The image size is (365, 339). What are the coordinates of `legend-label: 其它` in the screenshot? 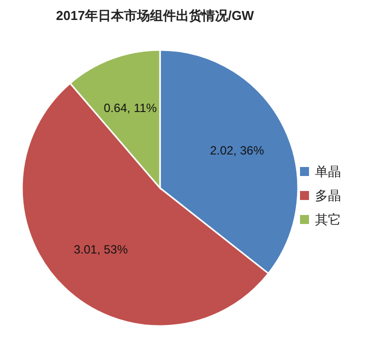 It's located at (328, 219).